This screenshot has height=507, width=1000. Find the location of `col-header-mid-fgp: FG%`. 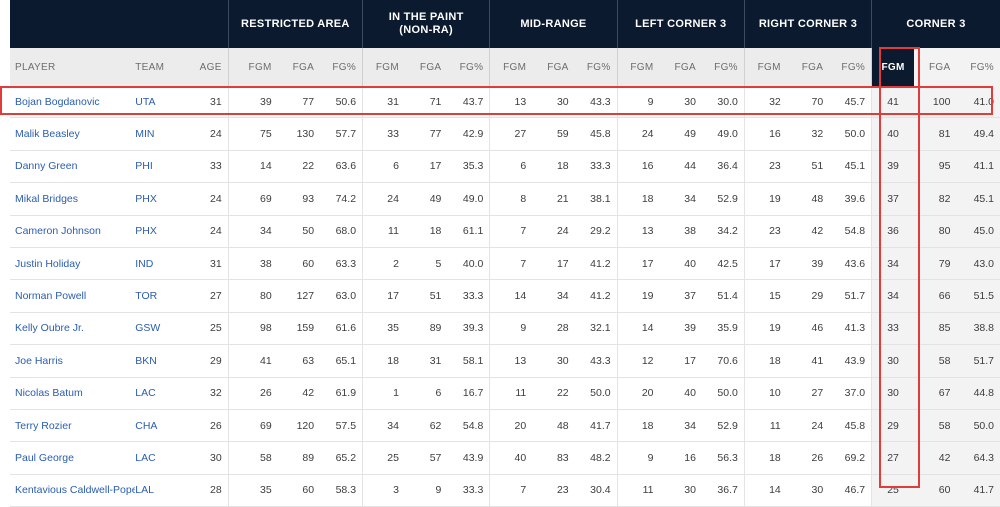

col-header-mid-fgp: FG% is located at coordinates (596, 67).